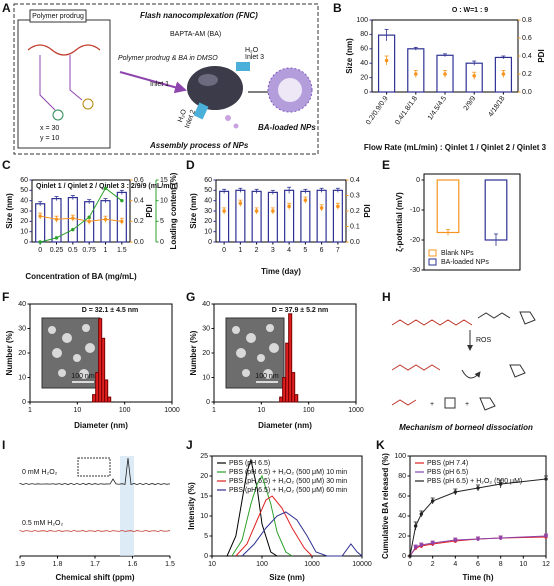 This screenshot has width=554, height=586. What do you see at coordinates (101, 425) in the screenshot?
I see `x-axis-label: Diameter (nm)` at bounding box center [101, 425].